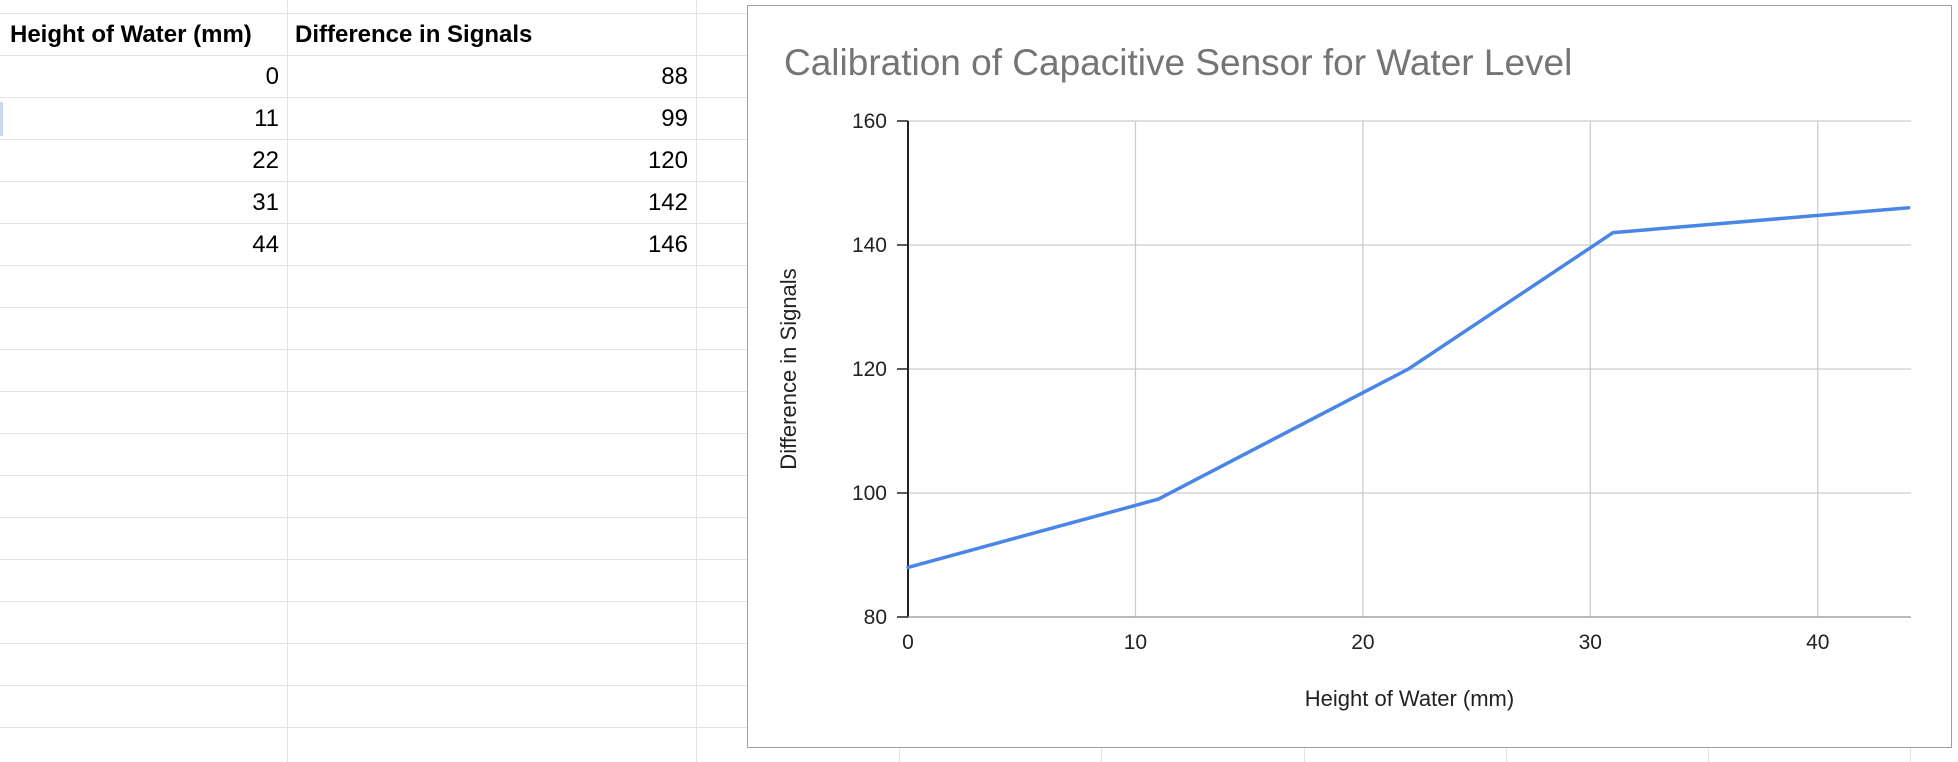 Image resolution: width=1958 pixels, height=762 pixels. What do you see at coordinates (131, 34) in the screenshot?
I see `column-header-height-of-water: Height of Water (mm)` at bounding box center [131, 34].